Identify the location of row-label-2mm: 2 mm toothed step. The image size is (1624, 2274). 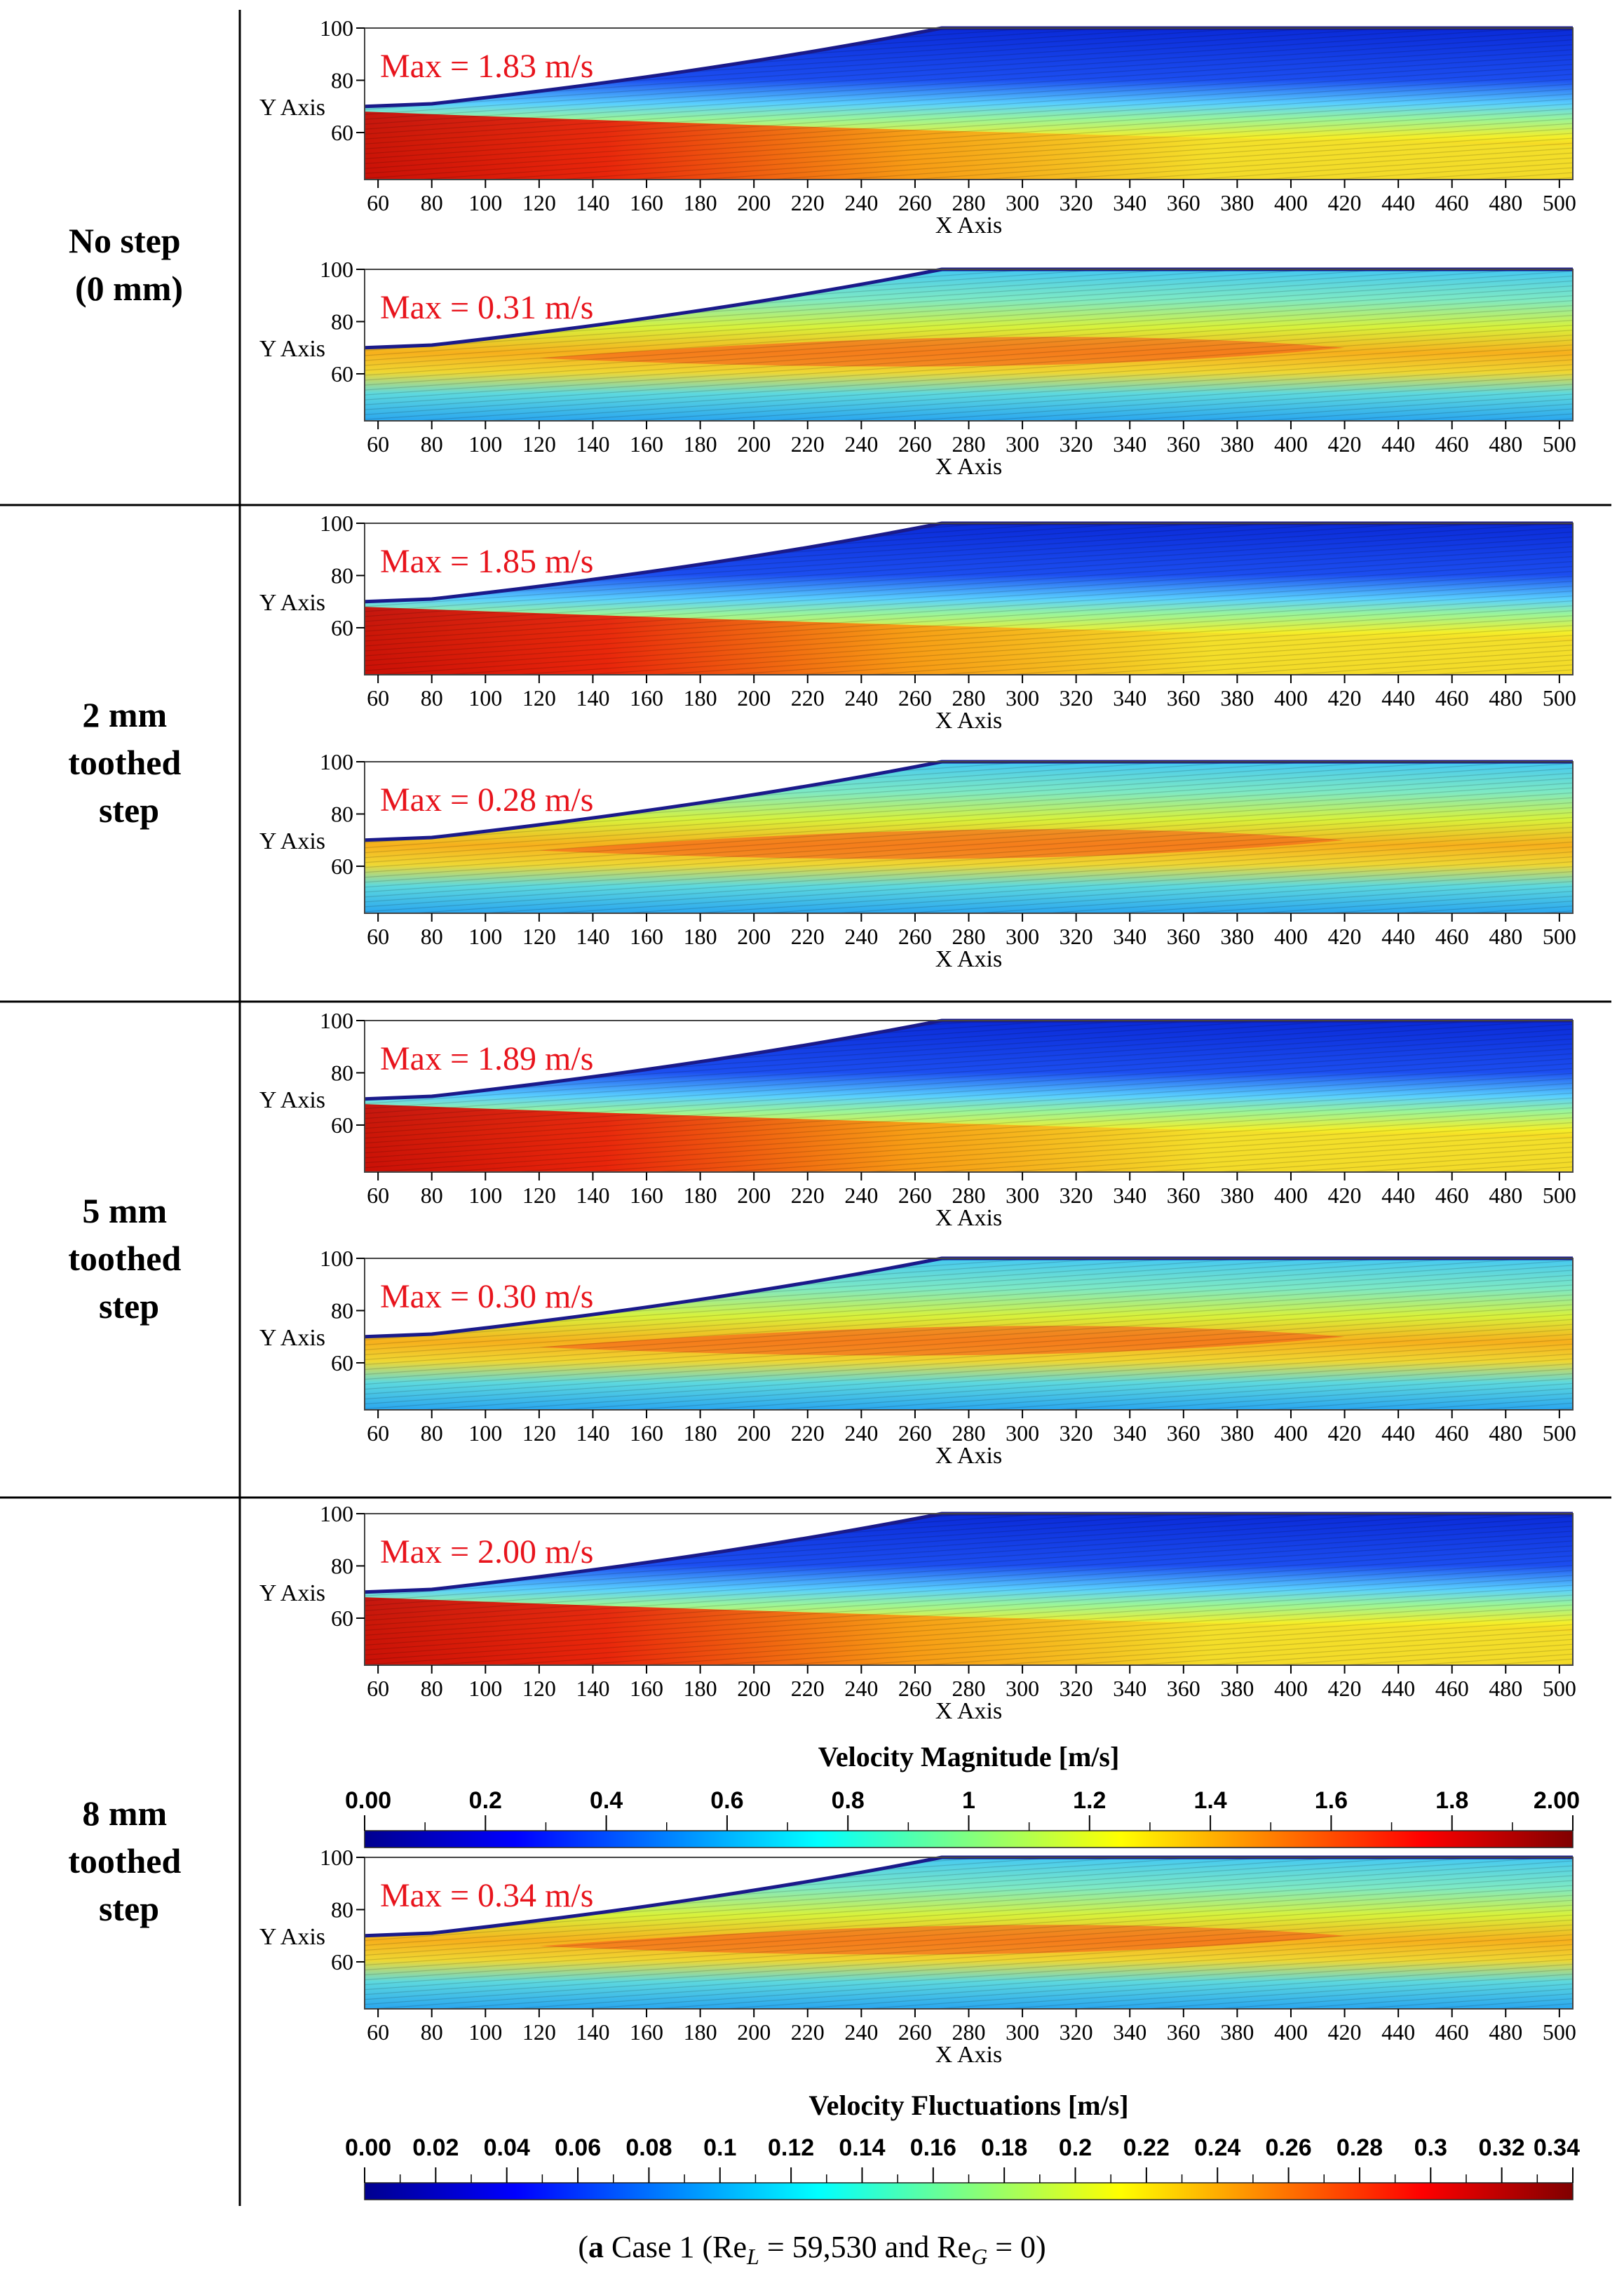
(129, 762).